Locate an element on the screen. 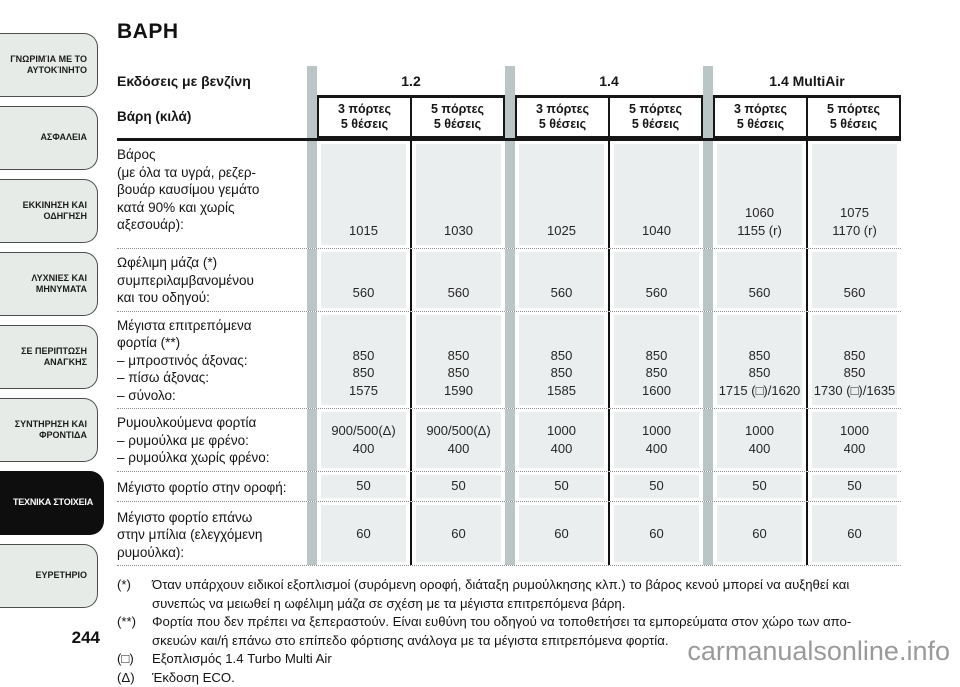 The image size is (960, 687). sidebar-tab-ekkinisi: ΕΚΚΙΝΗΣΗ ΚΑΙ ΟΔΗΓΗΣΗ is located at coordinates (49, 211).